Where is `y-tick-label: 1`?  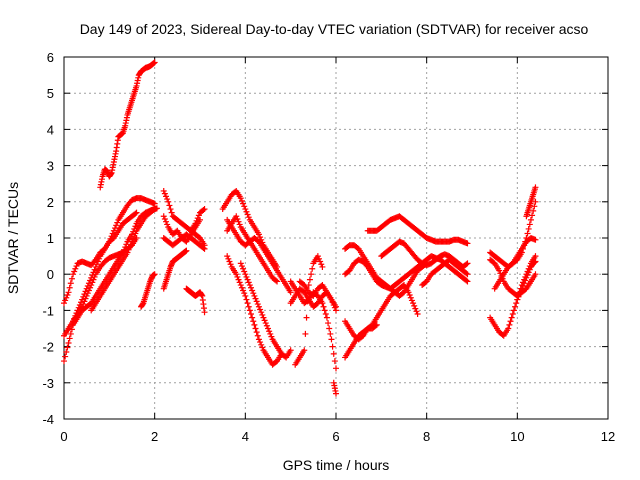 y-tick-label: 1 is located at coordinates (50, 238).